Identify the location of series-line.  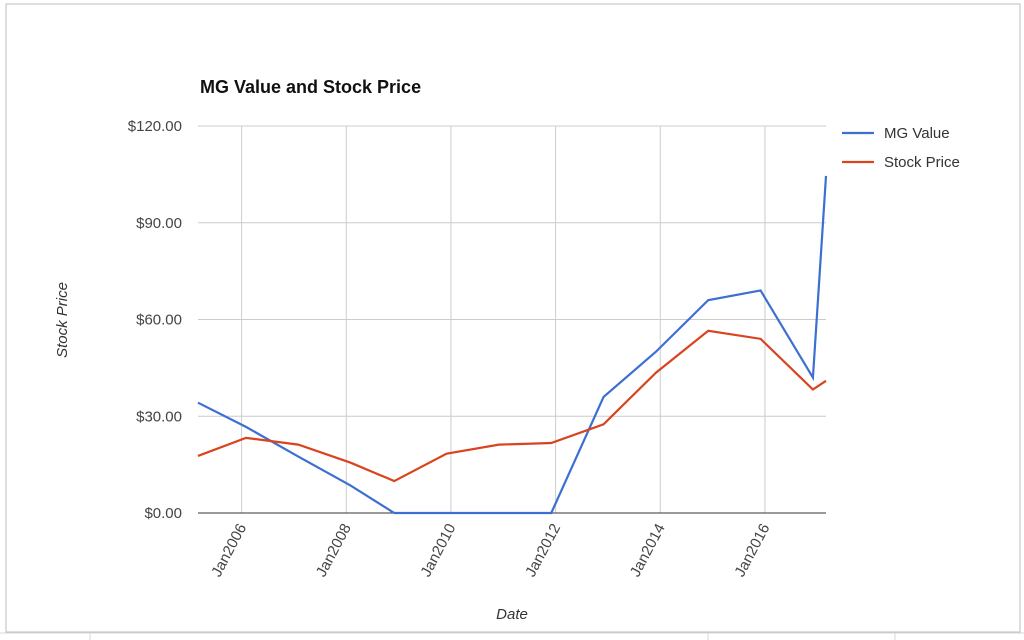
(512, 406).